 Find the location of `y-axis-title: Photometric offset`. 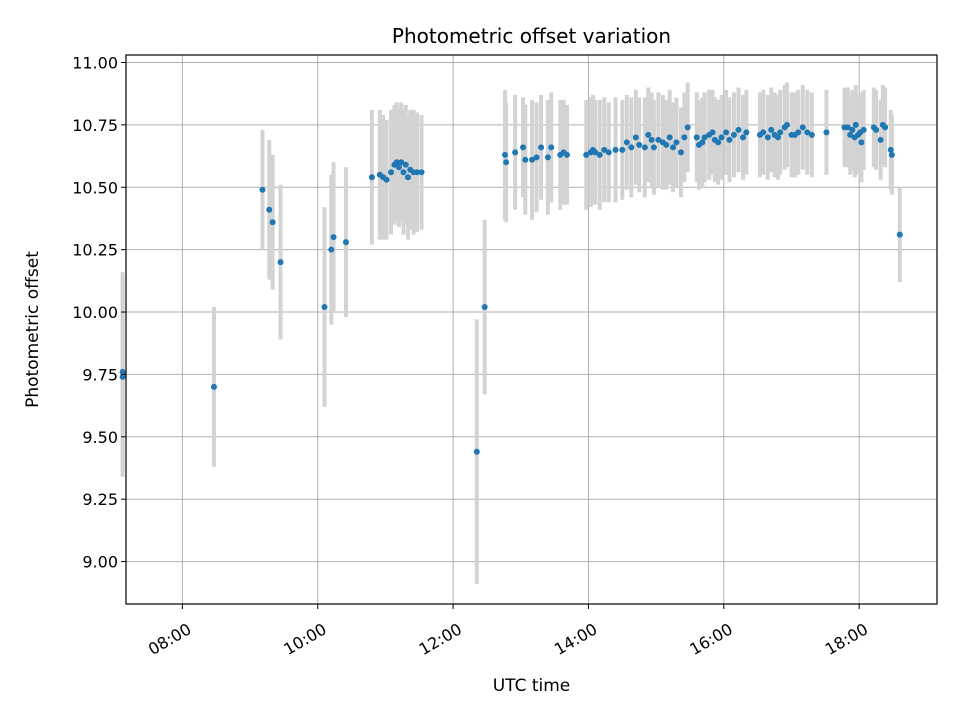

y-axis-title: Photometric offset is located at coordinates (33, 329).